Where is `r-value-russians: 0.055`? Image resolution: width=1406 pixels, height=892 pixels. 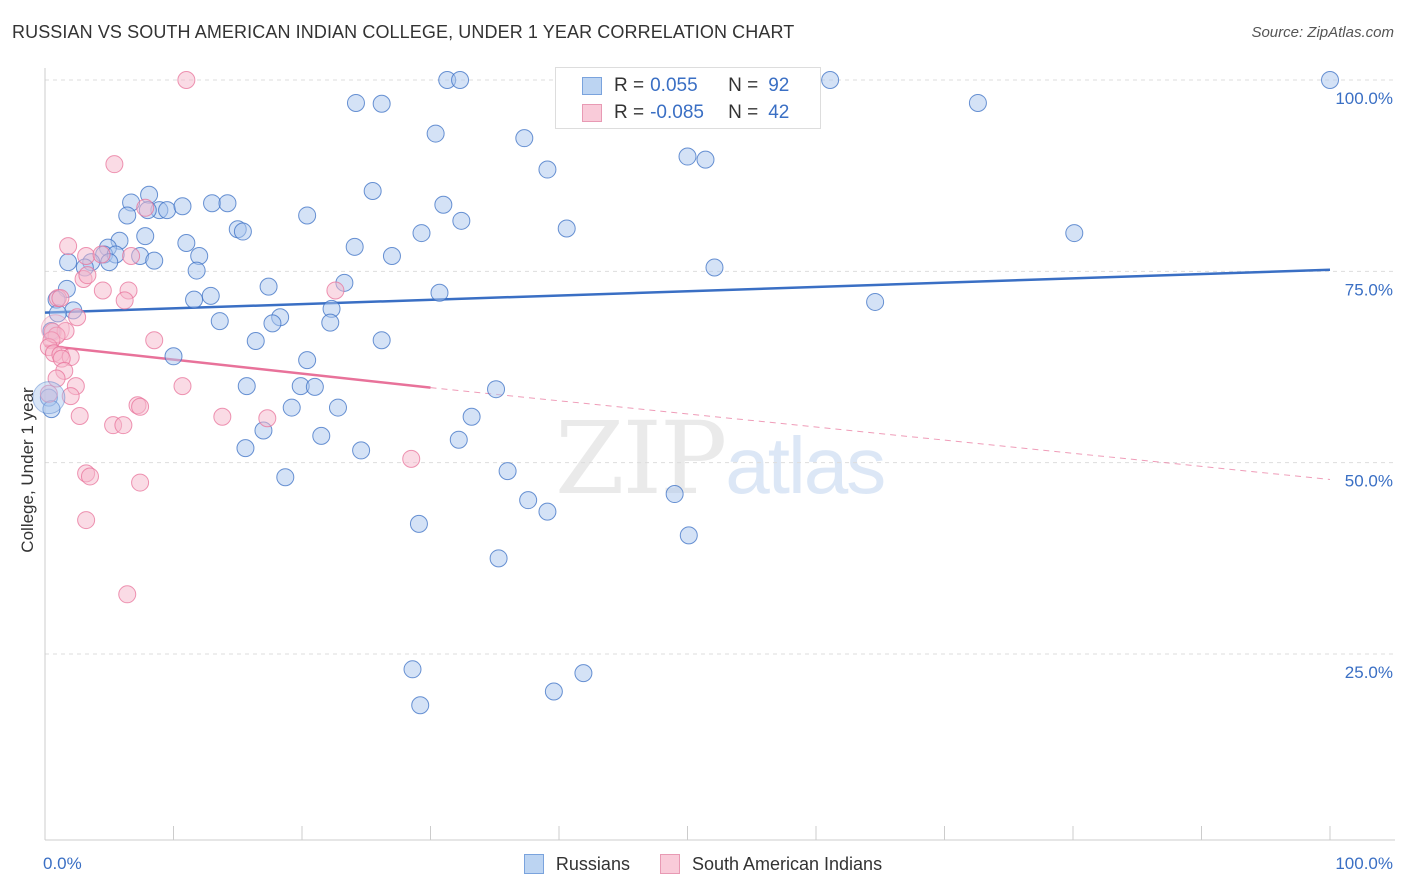
r-value-russians: 0.055 is located at coordinates (674, 85).